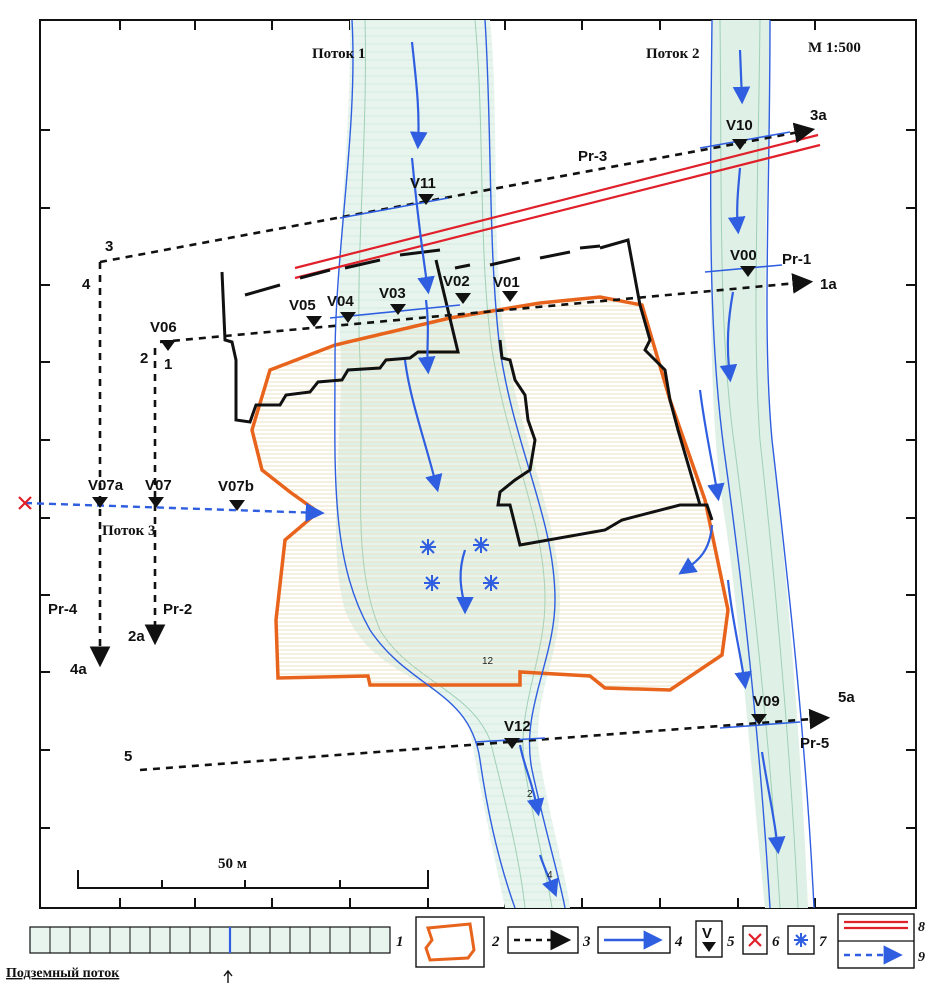 This screenshot has width=934, height=992. What do you see at coordinates (163, 327) in the screenshot?
I see `point-label-v06: V06` at bounding box center [163, 327].